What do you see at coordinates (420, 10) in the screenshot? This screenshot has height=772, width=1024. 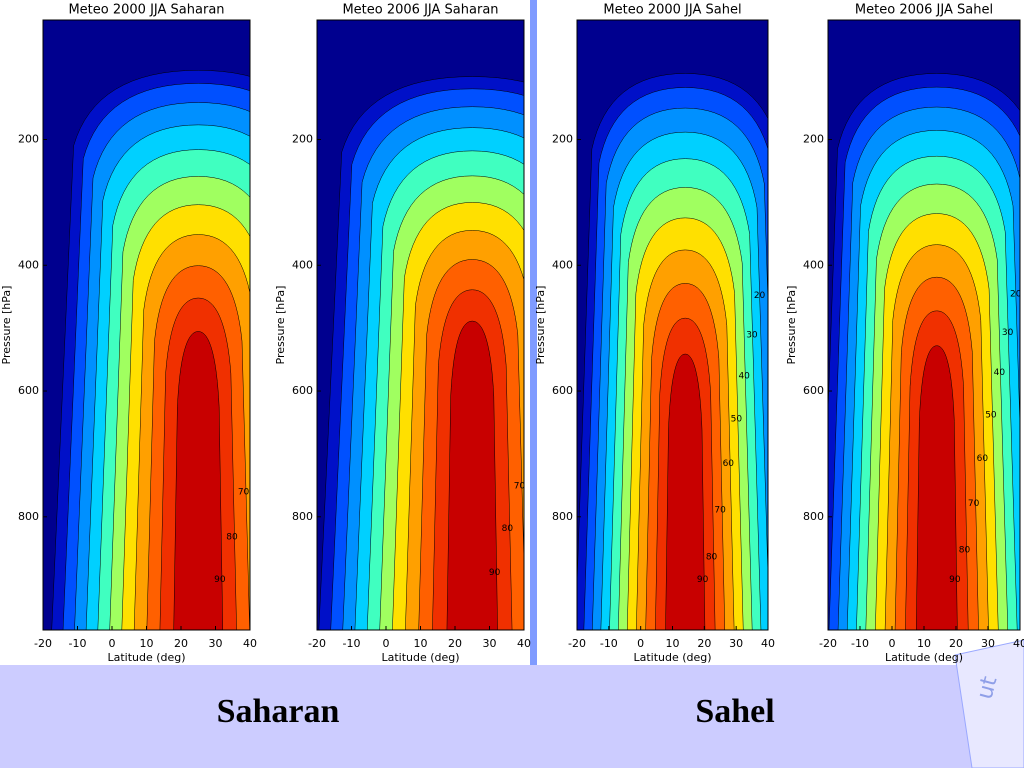 I see `plot-title: Meteo 2006 JJA Saharan` at bounding box center [420, 10].